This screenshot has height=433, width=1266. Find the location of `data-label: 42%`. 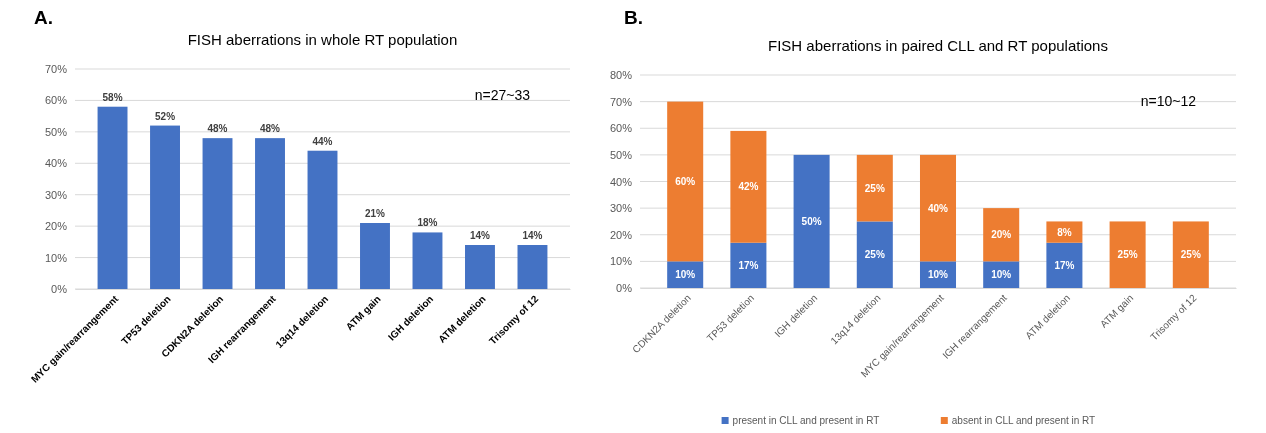

data-label: 42% is located at coordinates (748, 187).